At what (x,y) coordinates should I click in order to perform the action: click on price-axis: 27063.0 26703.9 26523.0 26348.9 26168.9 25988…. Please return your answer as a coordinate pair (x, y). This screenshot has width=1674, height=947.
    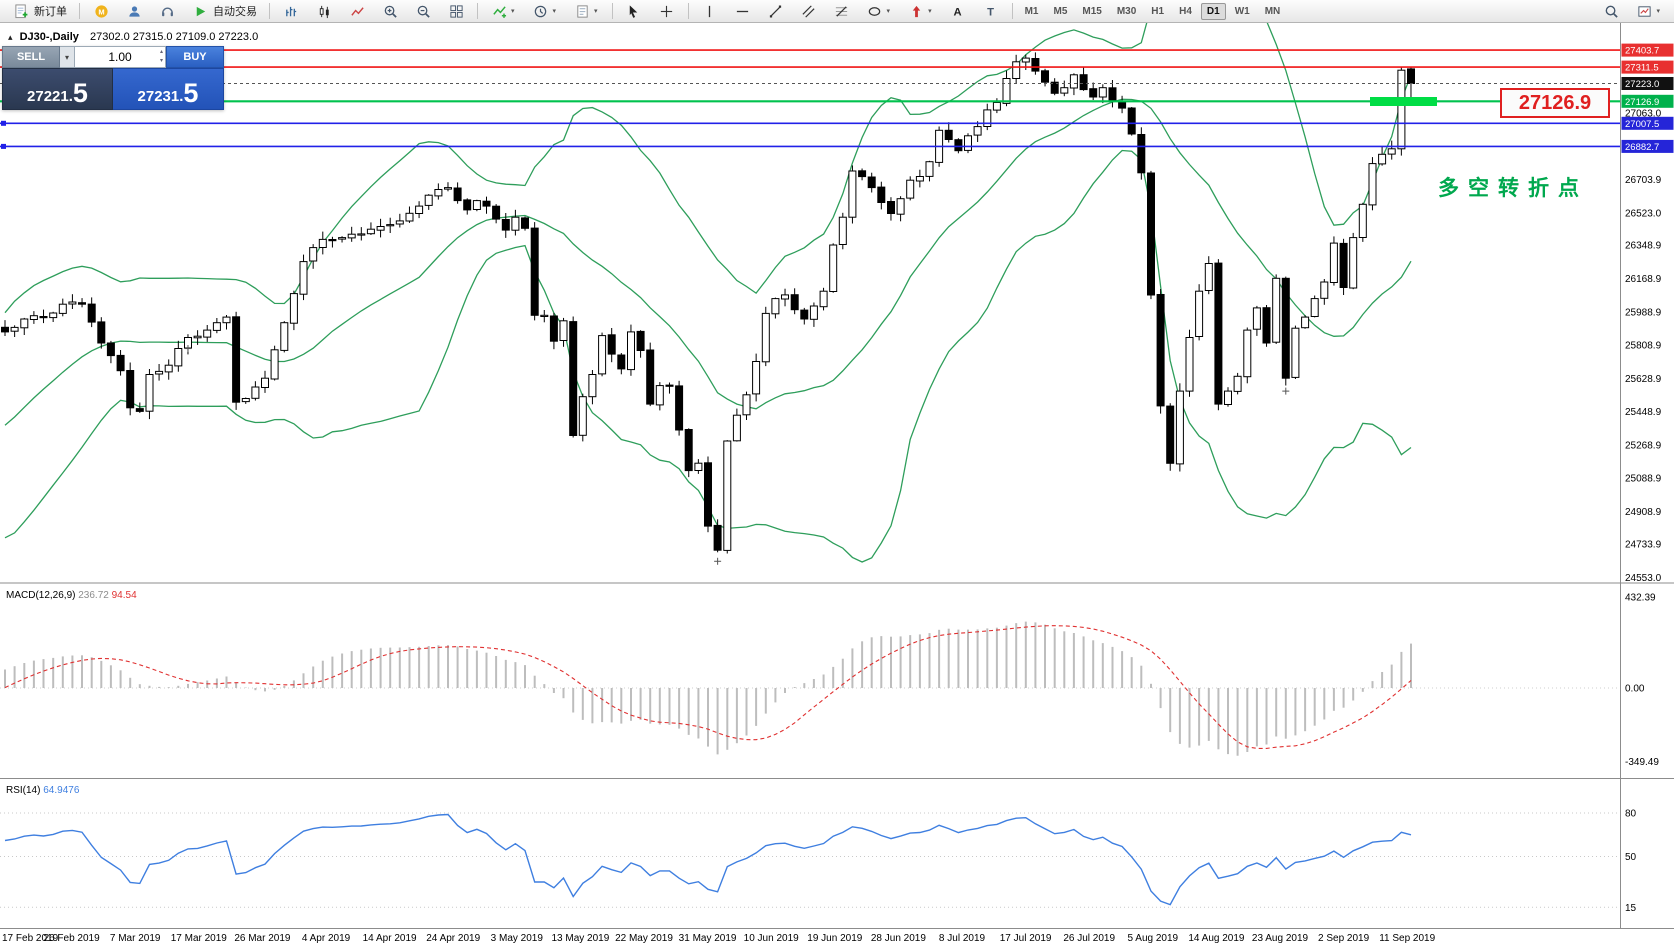
    Looking at the image, I should click on (1647, 313).